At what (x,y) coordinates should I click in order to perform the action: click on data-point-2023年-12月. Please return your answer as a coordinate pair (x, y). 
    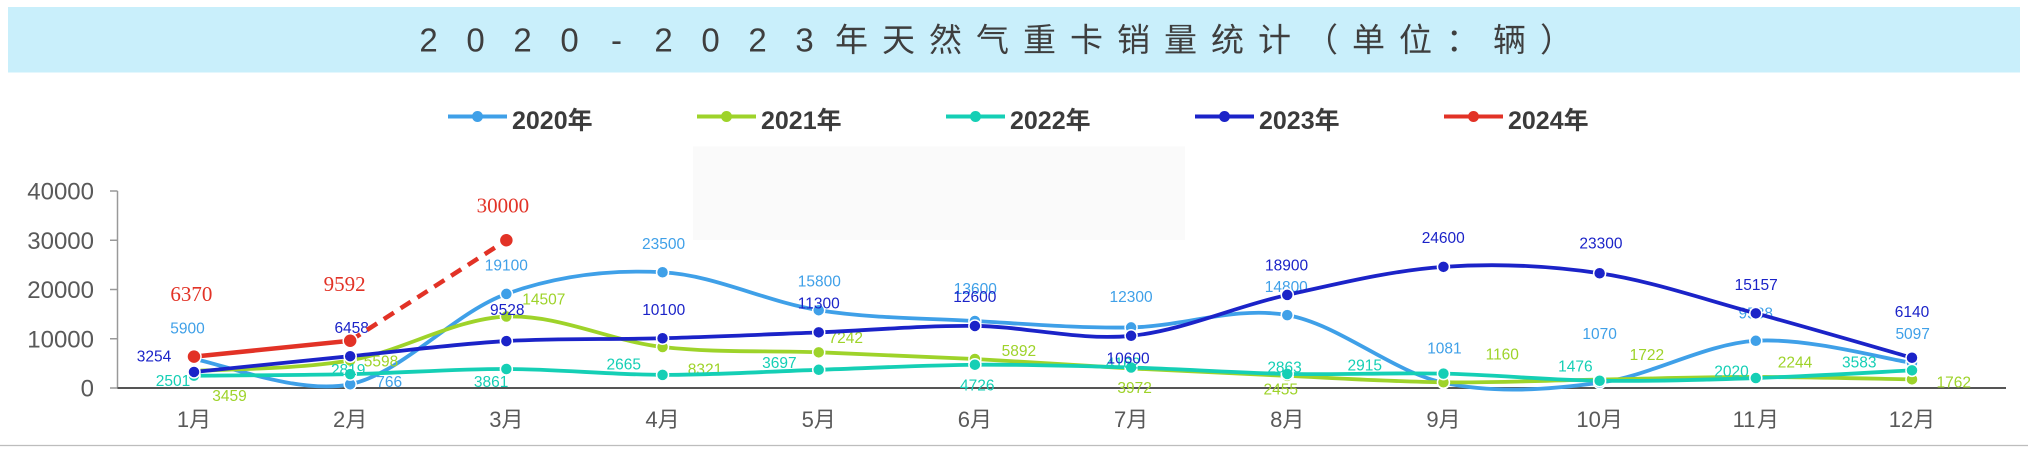
    Looking at the image, I should click on (1912, 358).